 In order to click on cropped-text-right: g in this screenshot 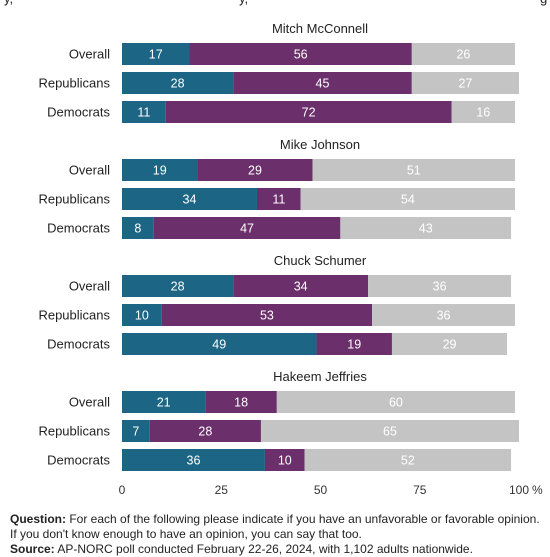, I will do `click(543, 3)`.